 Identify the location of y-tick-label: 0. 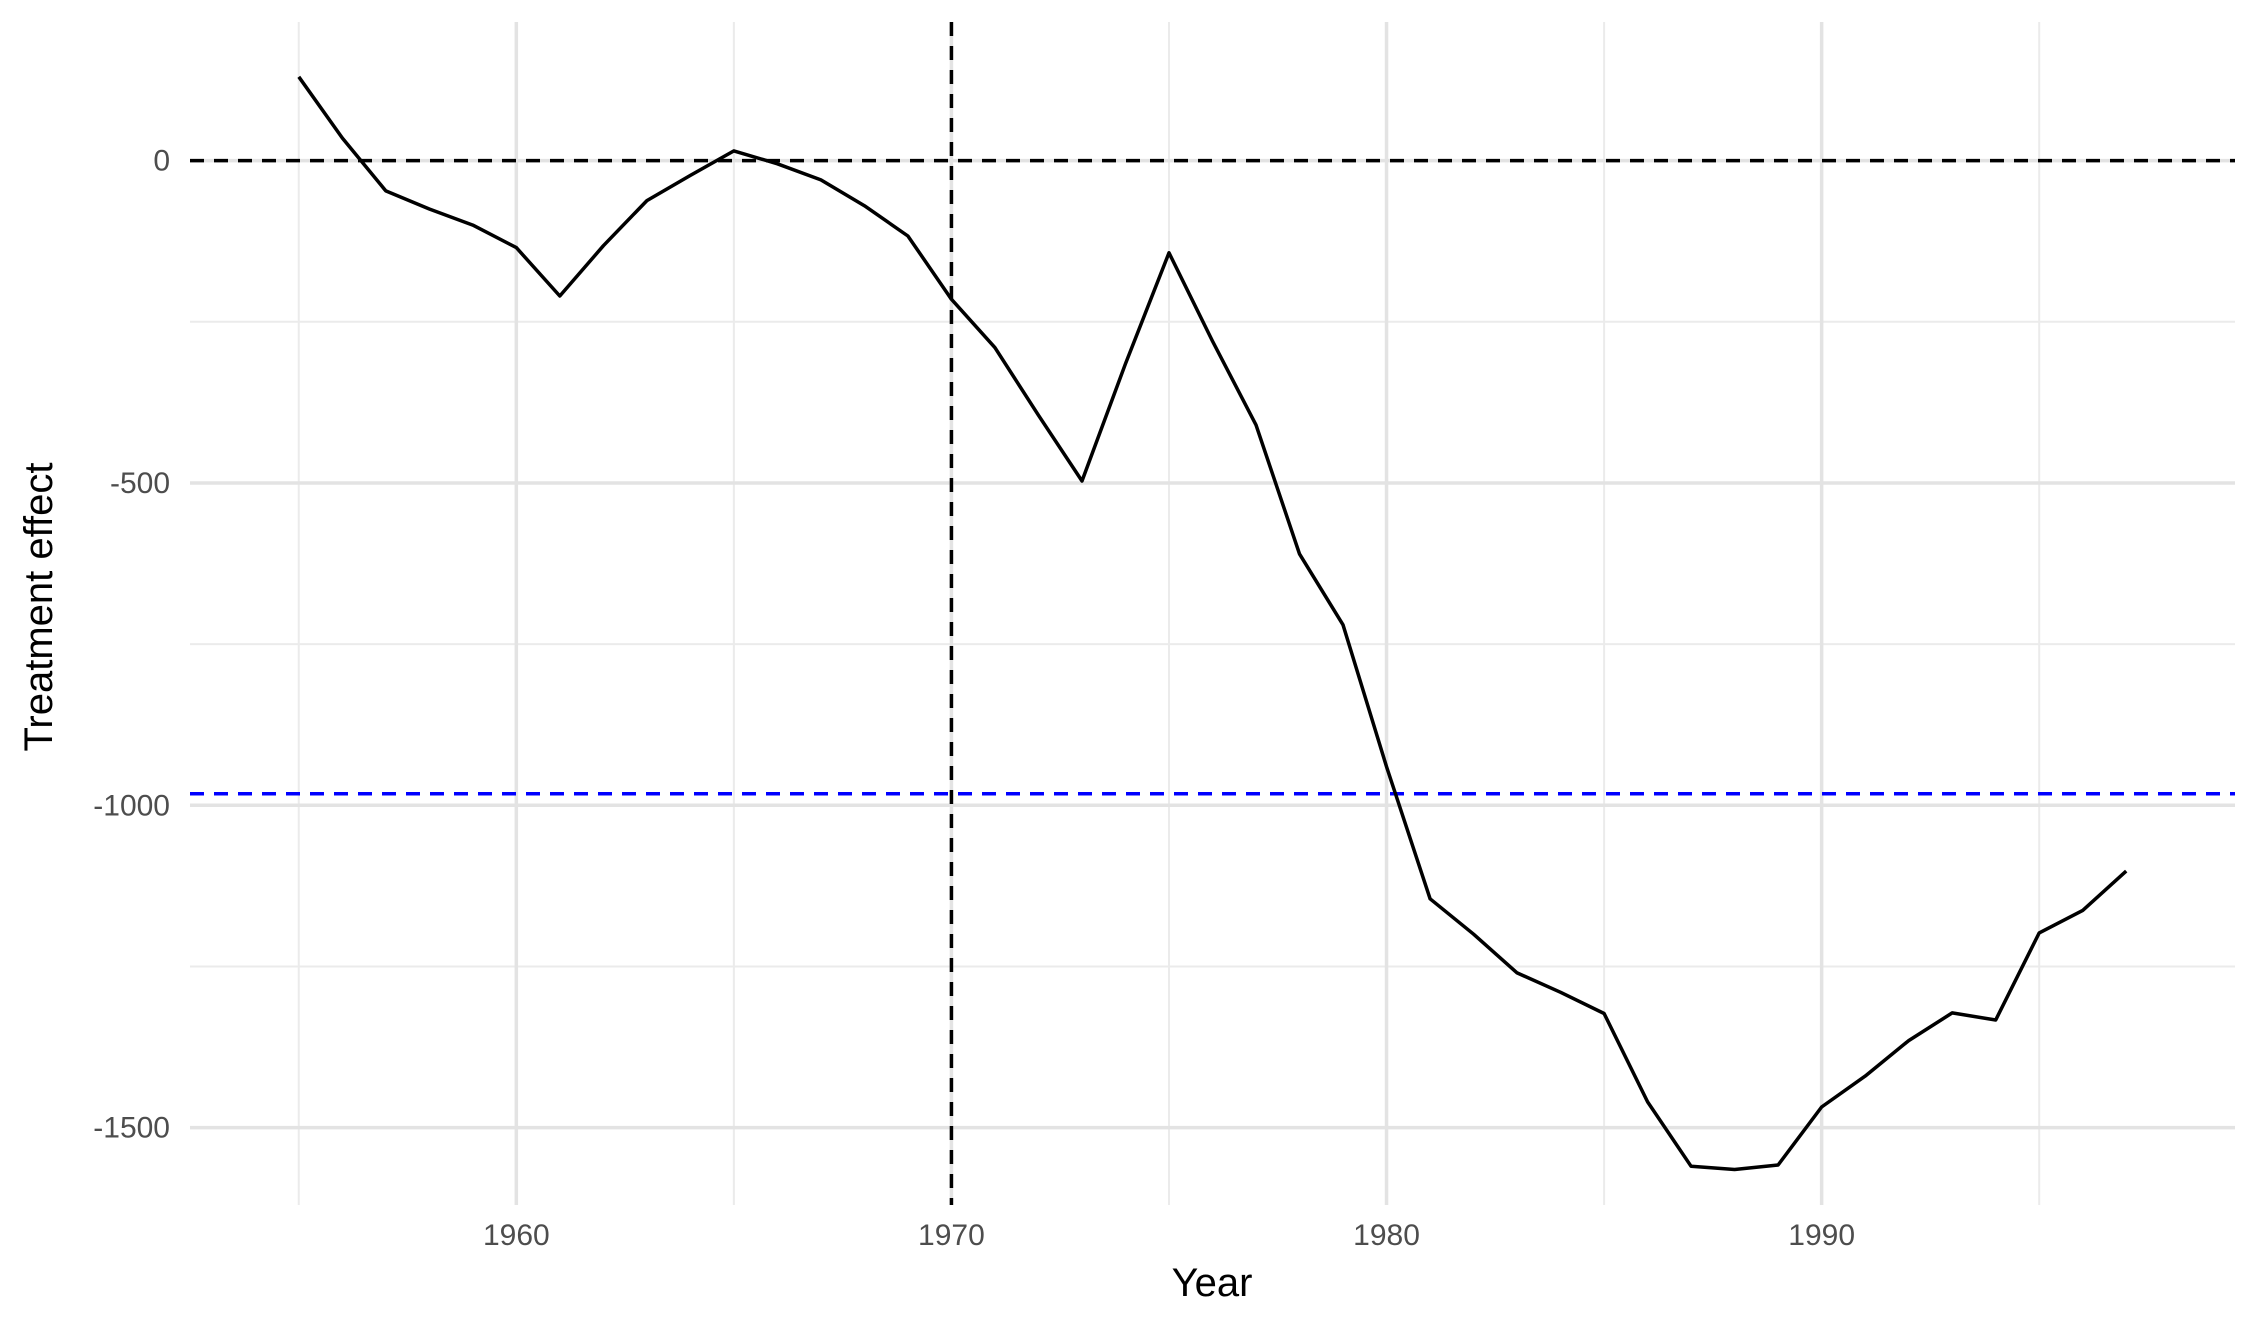
(161, 161).